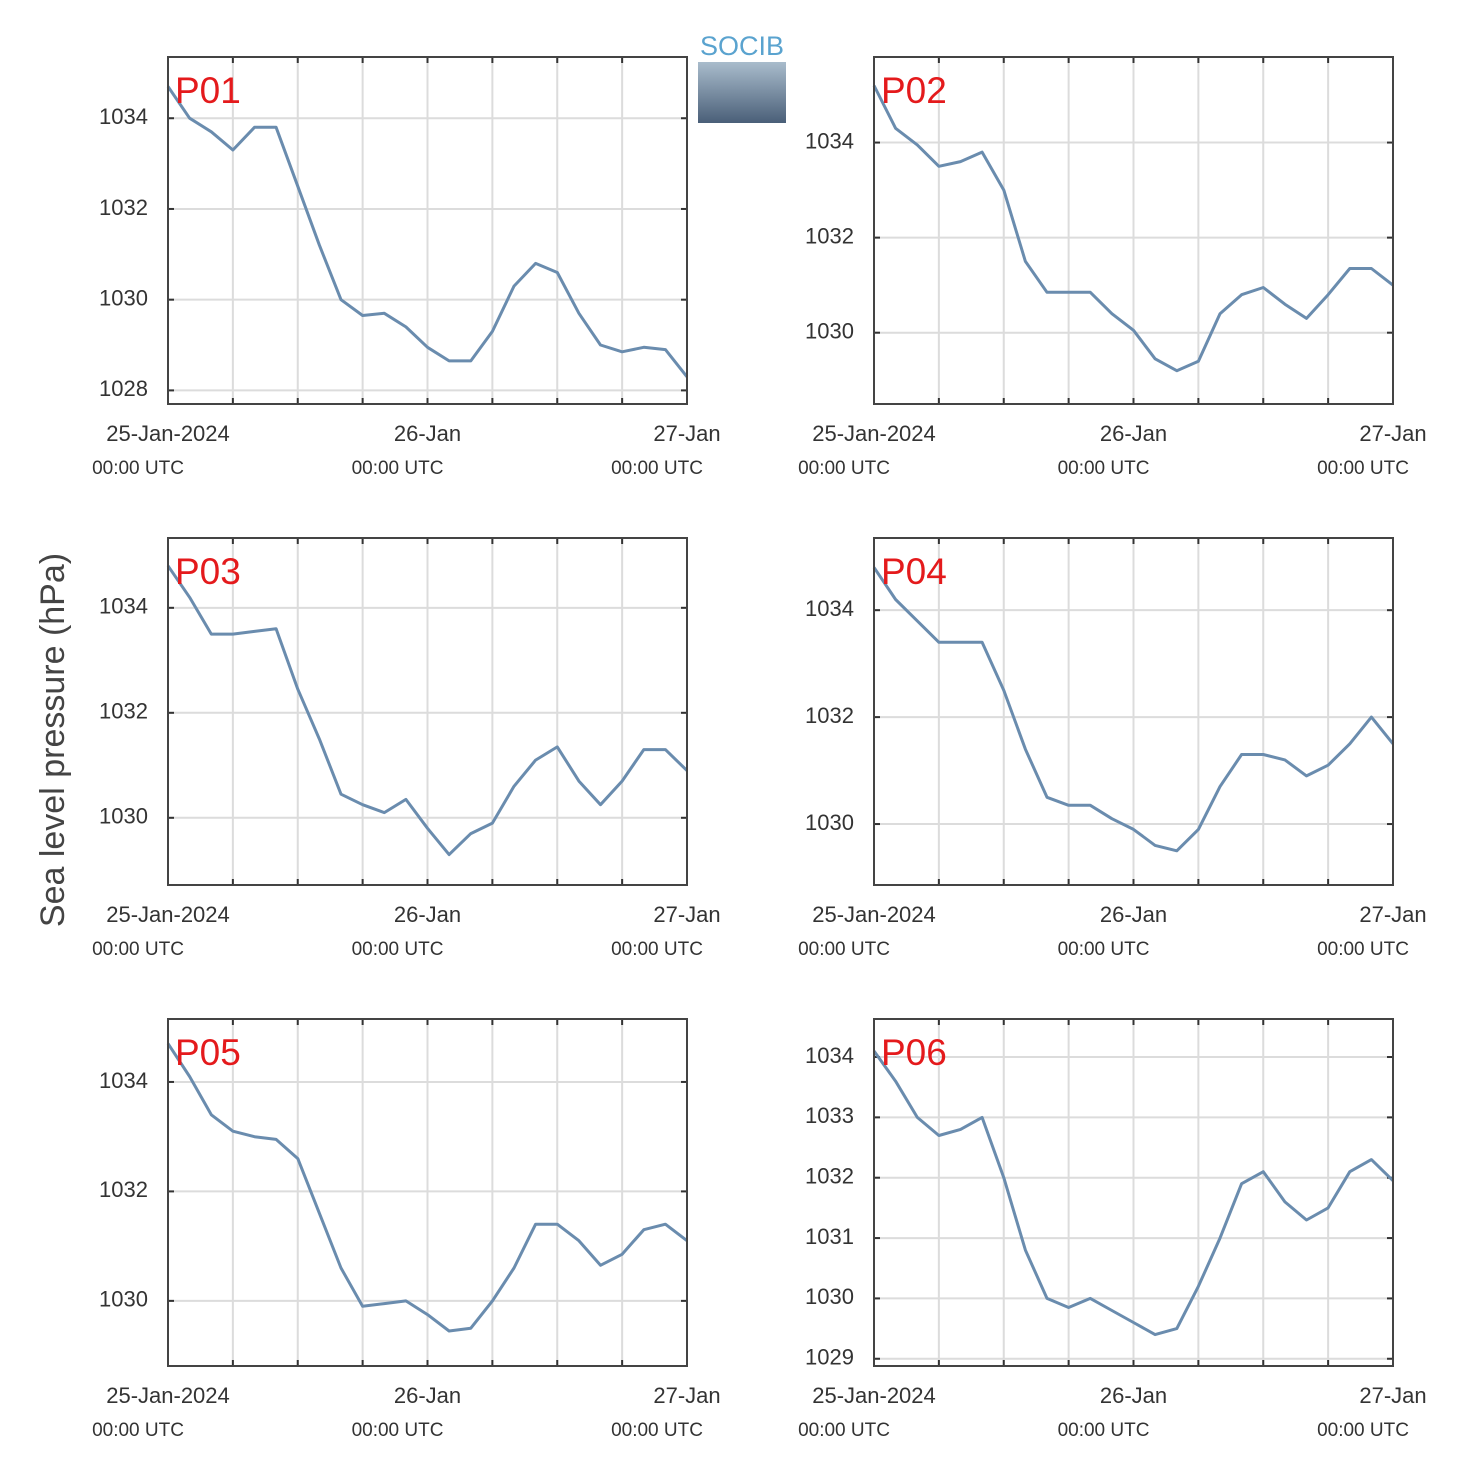 This screenshot has height=1474, width=1467. What do you see at coordinates (829, 1236) in the screenshot?
I see `y-tick-label: 1031` at bounding box center [829, 1236].